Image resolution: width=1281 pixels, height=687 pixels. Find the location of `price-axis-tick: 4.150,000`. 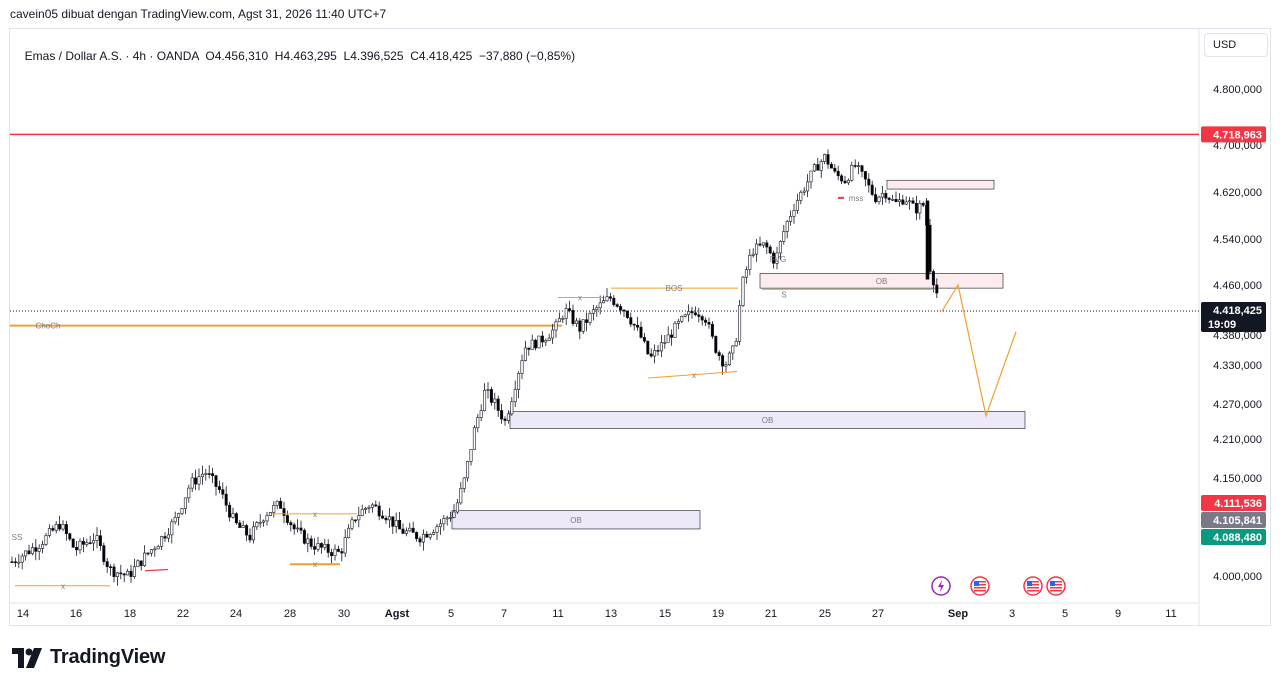

price-axis-tick: 4.150,000 is located at coordinates (1237, 479).